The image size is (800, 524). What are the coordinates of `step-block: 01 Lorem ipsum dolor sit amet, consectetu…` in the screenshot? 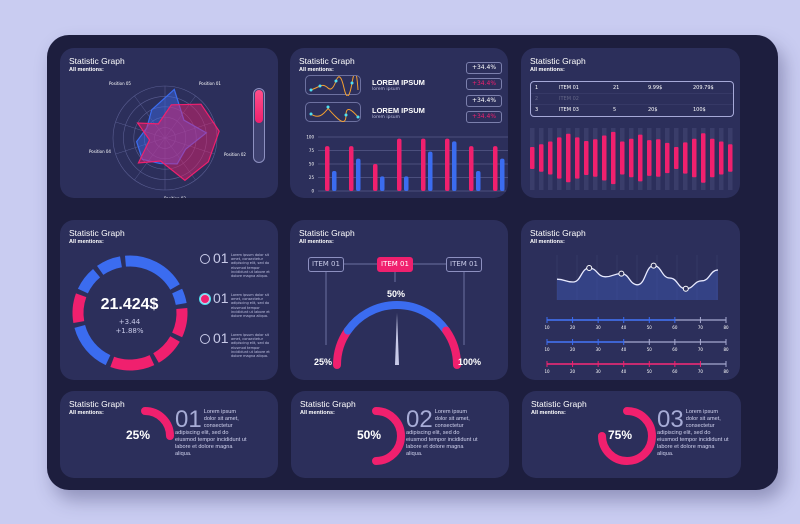 It's located at (211, 432).